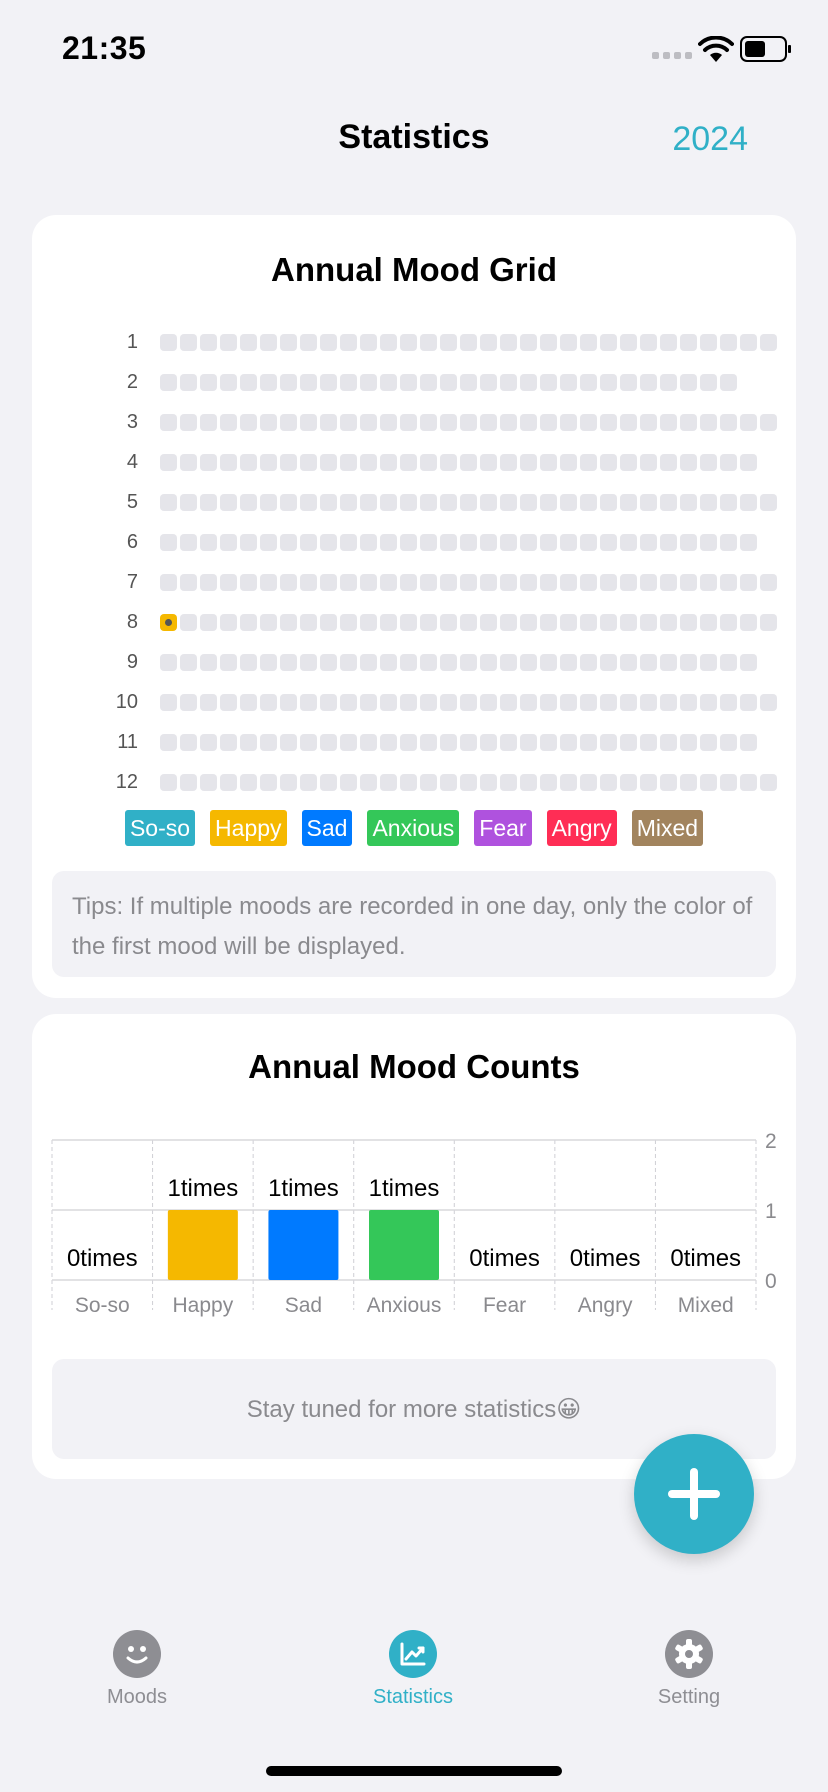 The height and width of the screenshot is (1792, 828). What do you see at coordinates (689, 1669) in the screenshot?
I see `tab-setting: Setting` at bounding box center [689, 1669].